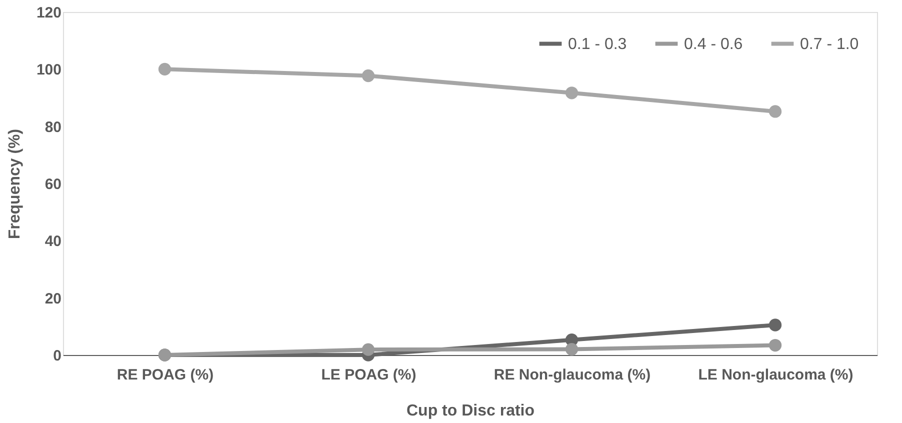 Image resolution: width=902 pixels, height=423 pixels. I want to click on y-tick-label: 0, so click(57, 356).